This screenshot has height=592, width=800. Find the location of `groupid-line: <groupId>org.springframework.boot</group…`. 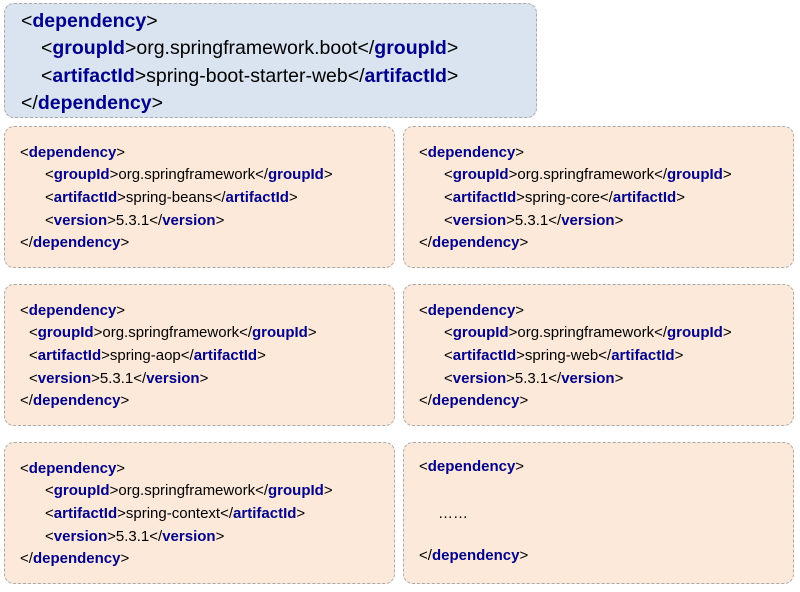

groupid-line: <groupId>org.springframework.boot</group… is located at coordinates (250, 48).